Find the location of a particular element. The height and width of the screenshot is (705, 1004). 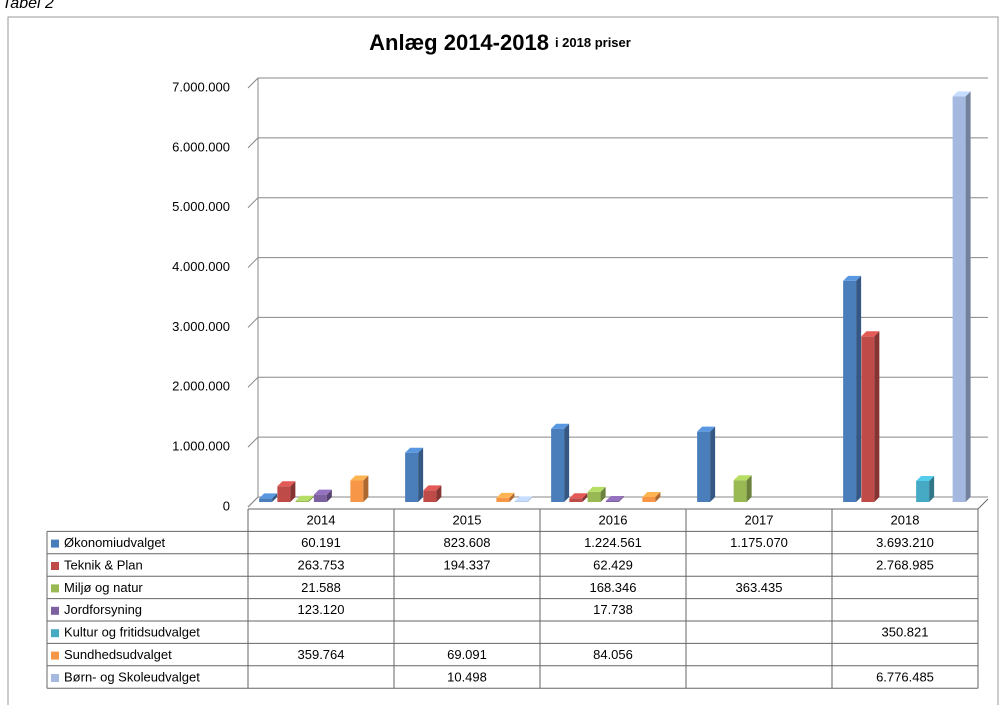

table-cell: 168.346 is located at coordinates (613, 587).